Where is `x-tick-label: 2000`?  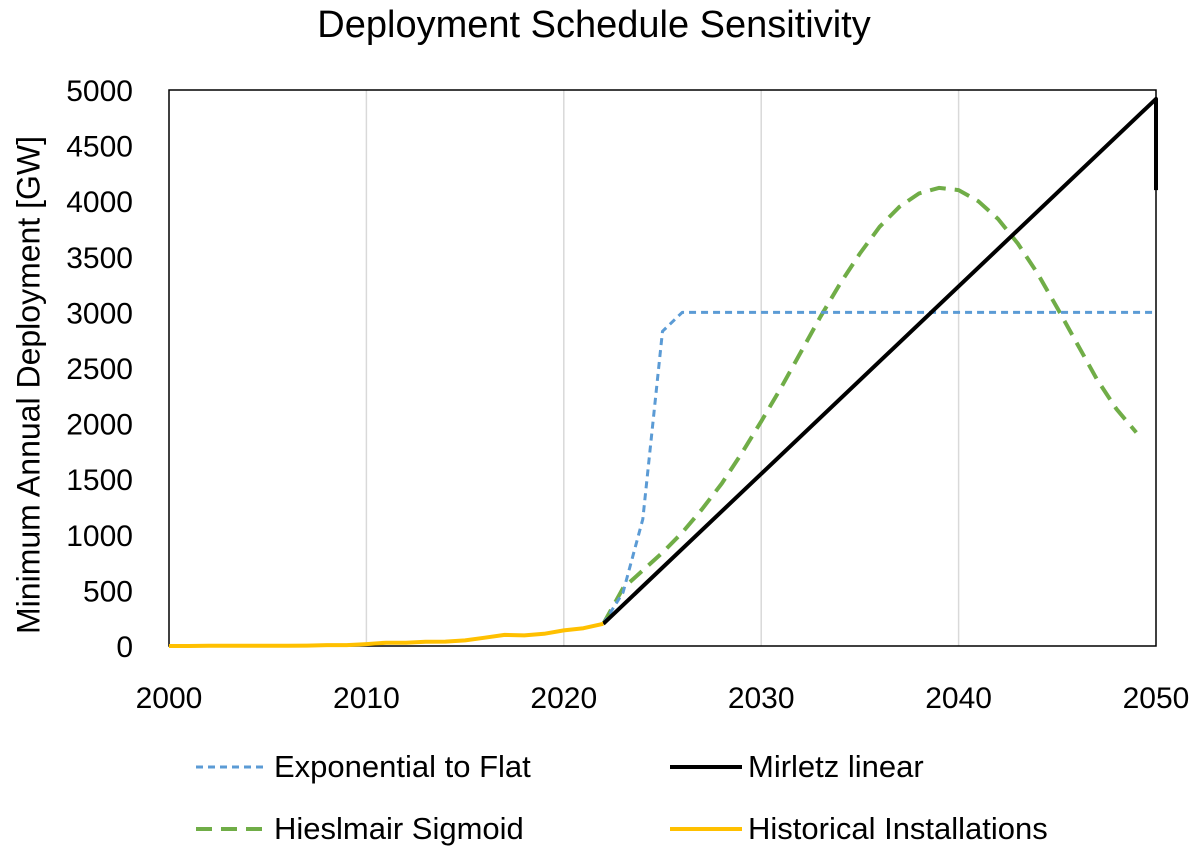
x-tick-label: 2000 is located at coordinates (169, 698).